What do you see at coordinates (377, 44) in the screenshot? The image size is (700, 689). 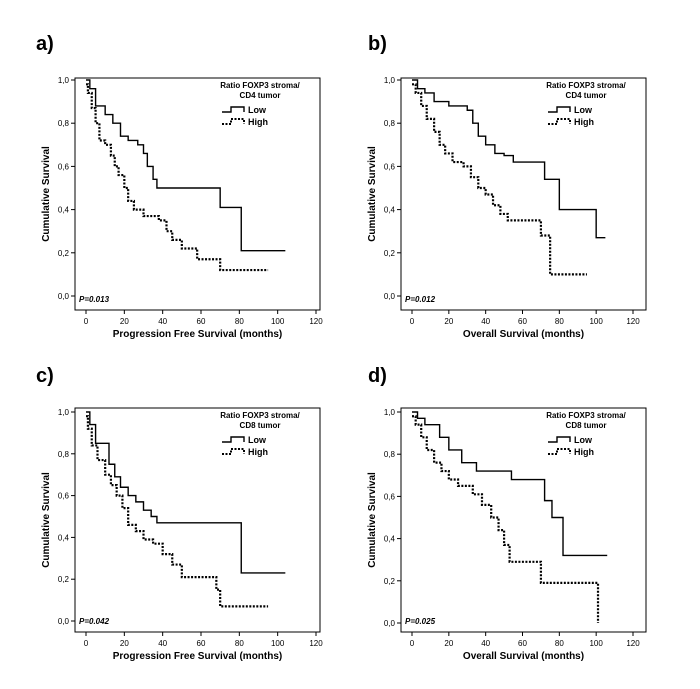 I see `panel-label: b)` at bounding box center [377, 44].